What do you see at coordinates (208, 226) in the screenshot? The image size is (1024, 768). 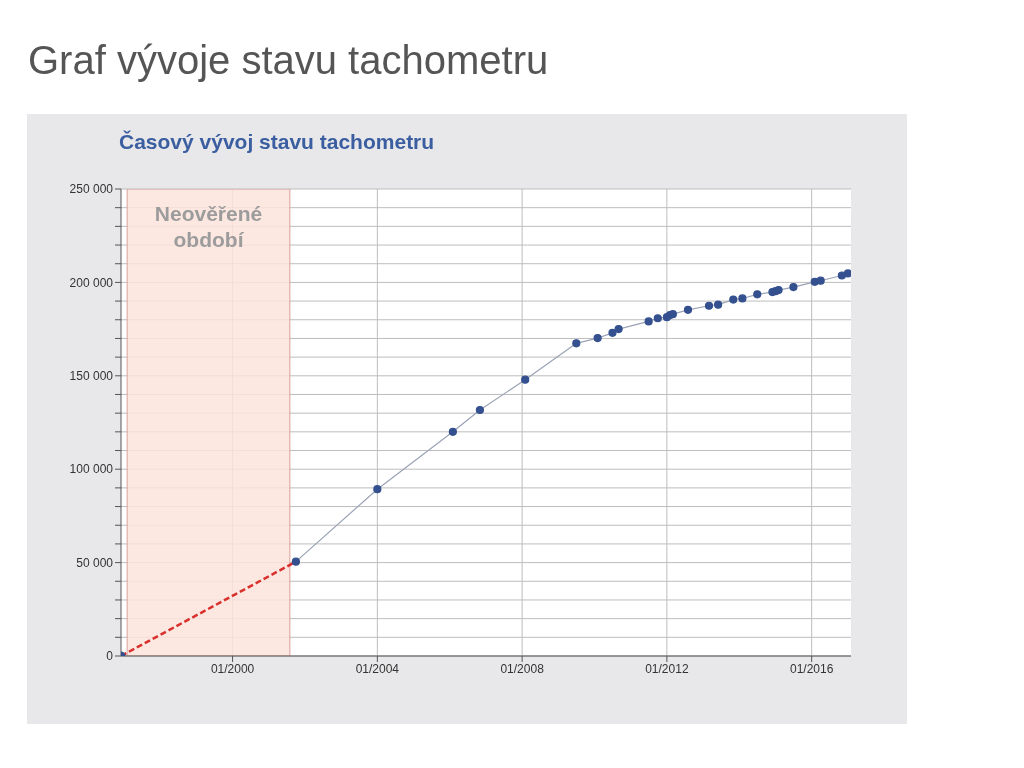 I see `band-label: Neověřené období` at bounding box center [208, 226].